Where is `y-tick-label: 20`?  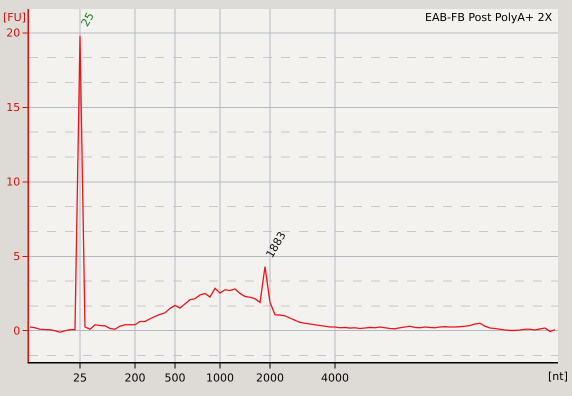
y-tick-label: 20 is located at coordinates (13, 33).